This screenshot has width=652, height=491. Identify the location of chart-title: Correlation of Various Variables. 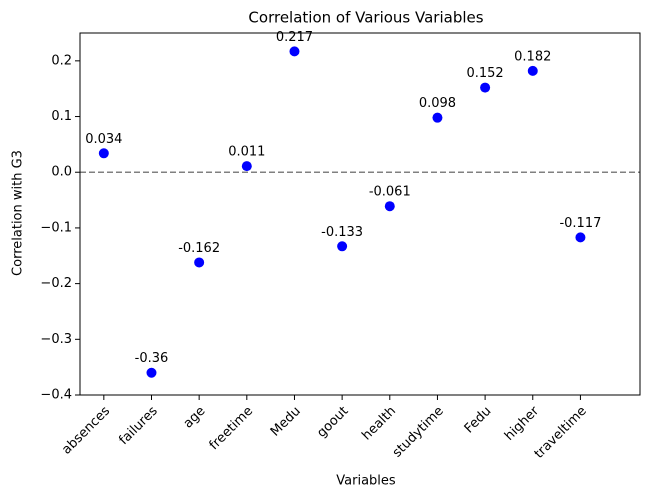
(365, 18).